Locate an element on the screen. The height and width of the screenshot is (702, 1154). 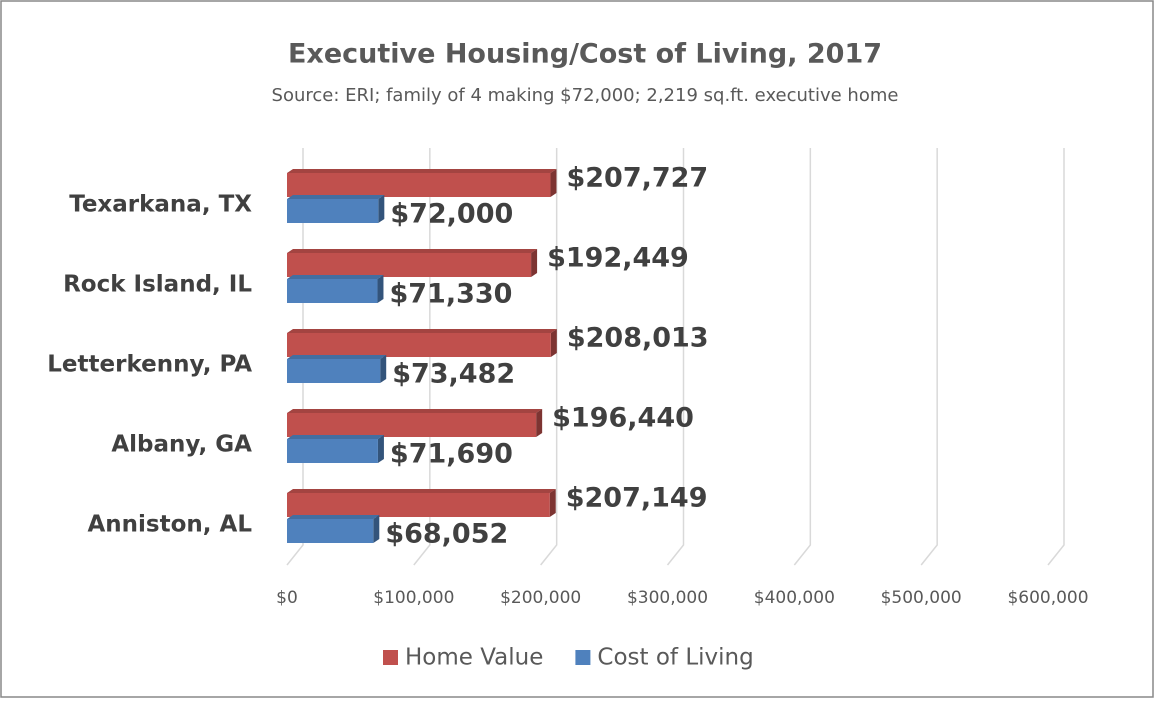
x-tick-label: $400,000 is located at coordinates (794, 598).